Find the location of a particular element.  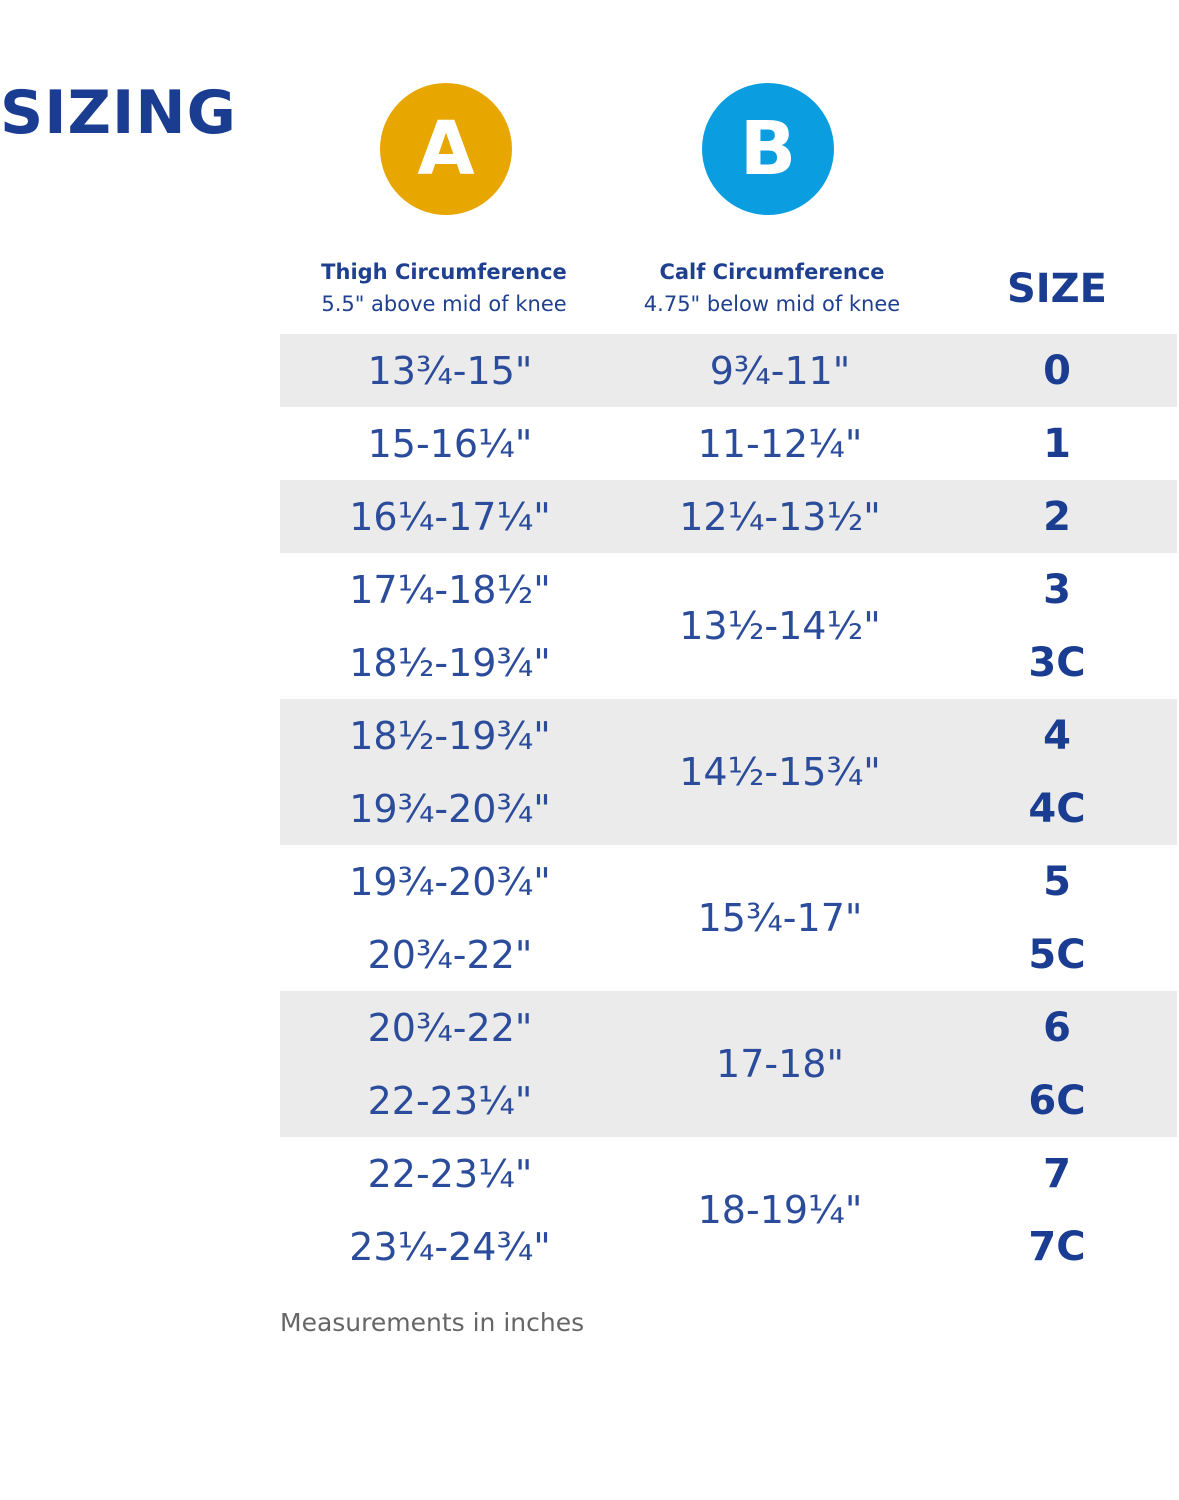

badge: B is located at coordinates (768, 149).